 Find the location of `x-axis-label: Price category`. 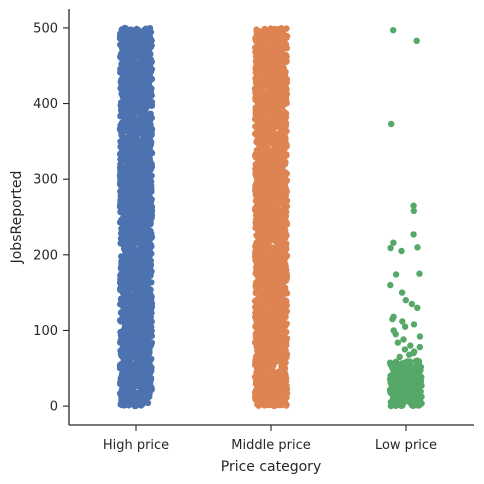

x-axis-label: Price category is located at coordinates (271, 467).